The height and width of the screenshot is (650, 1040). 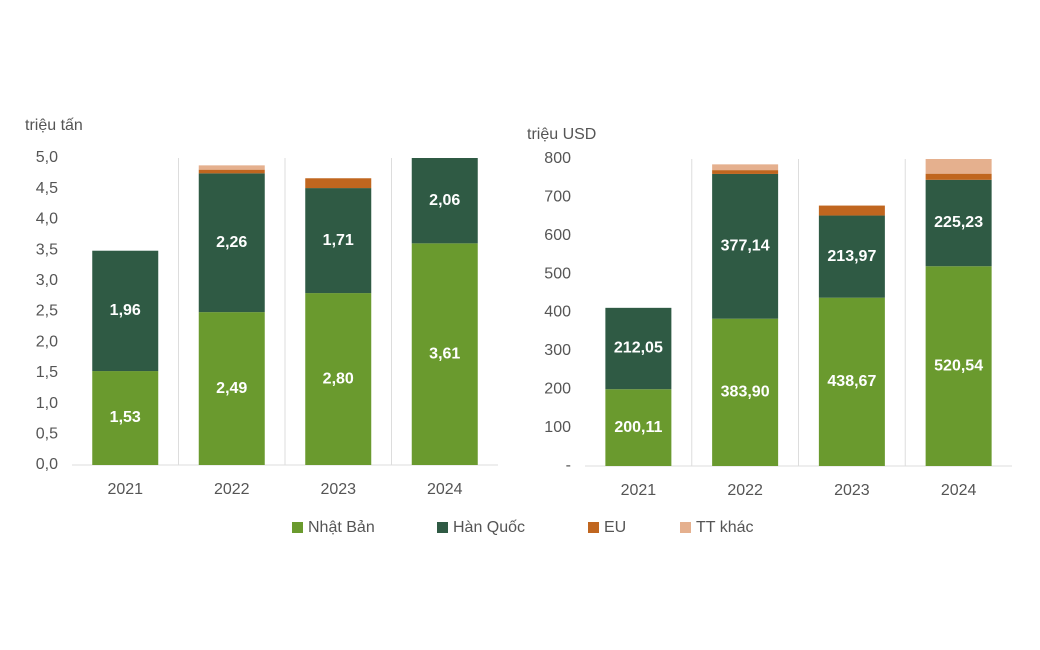 I want to click on y-tick-label: 1,0, so click(x=47, y=403).